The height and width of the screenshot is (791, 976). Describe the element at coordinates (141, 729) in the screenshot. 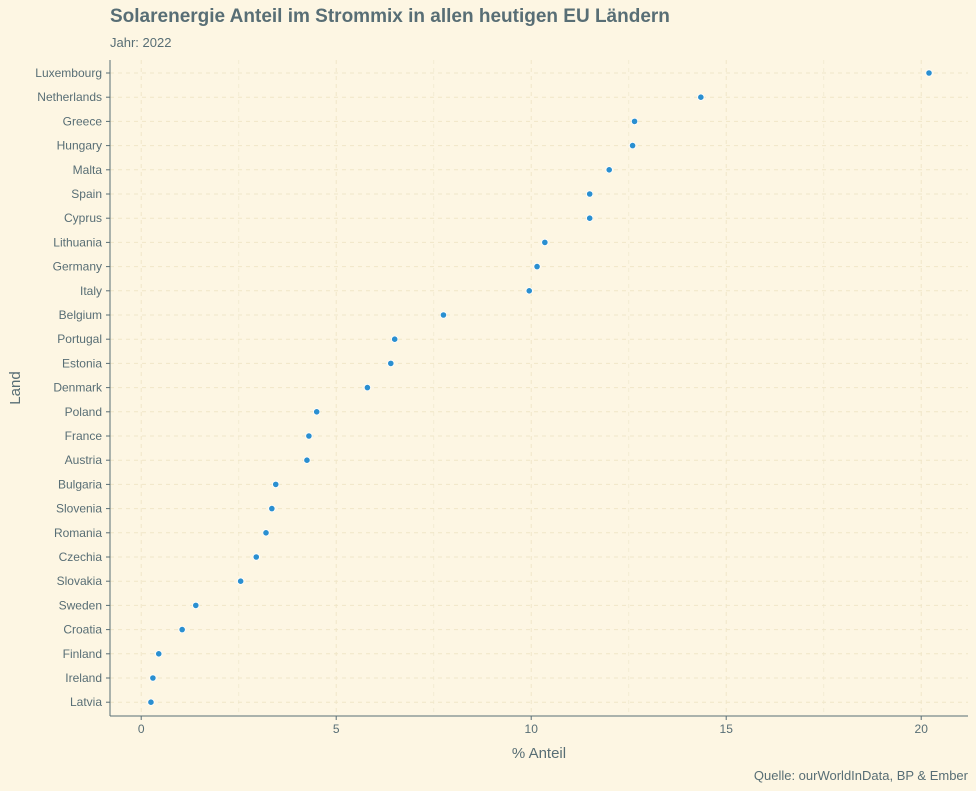

I see `x-tick-label: 0` at that location.